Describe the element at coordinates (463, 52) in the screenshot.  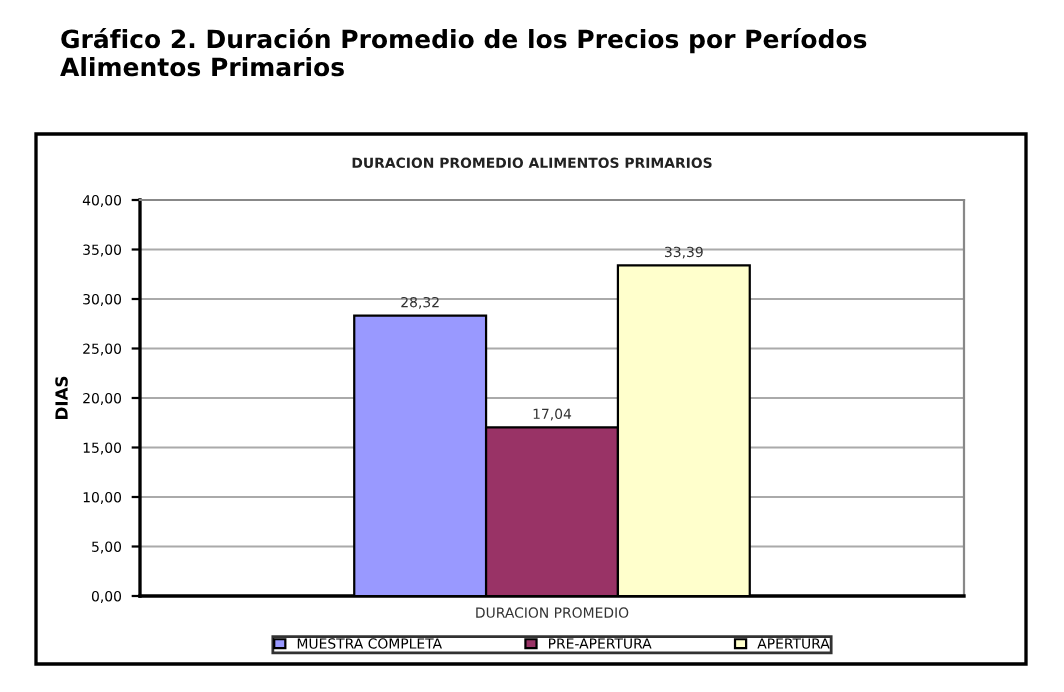
I see `chart-title: Gráfico 2. Duración Promedio de los Precios por Períodos Alimentos Primarios` at that location.